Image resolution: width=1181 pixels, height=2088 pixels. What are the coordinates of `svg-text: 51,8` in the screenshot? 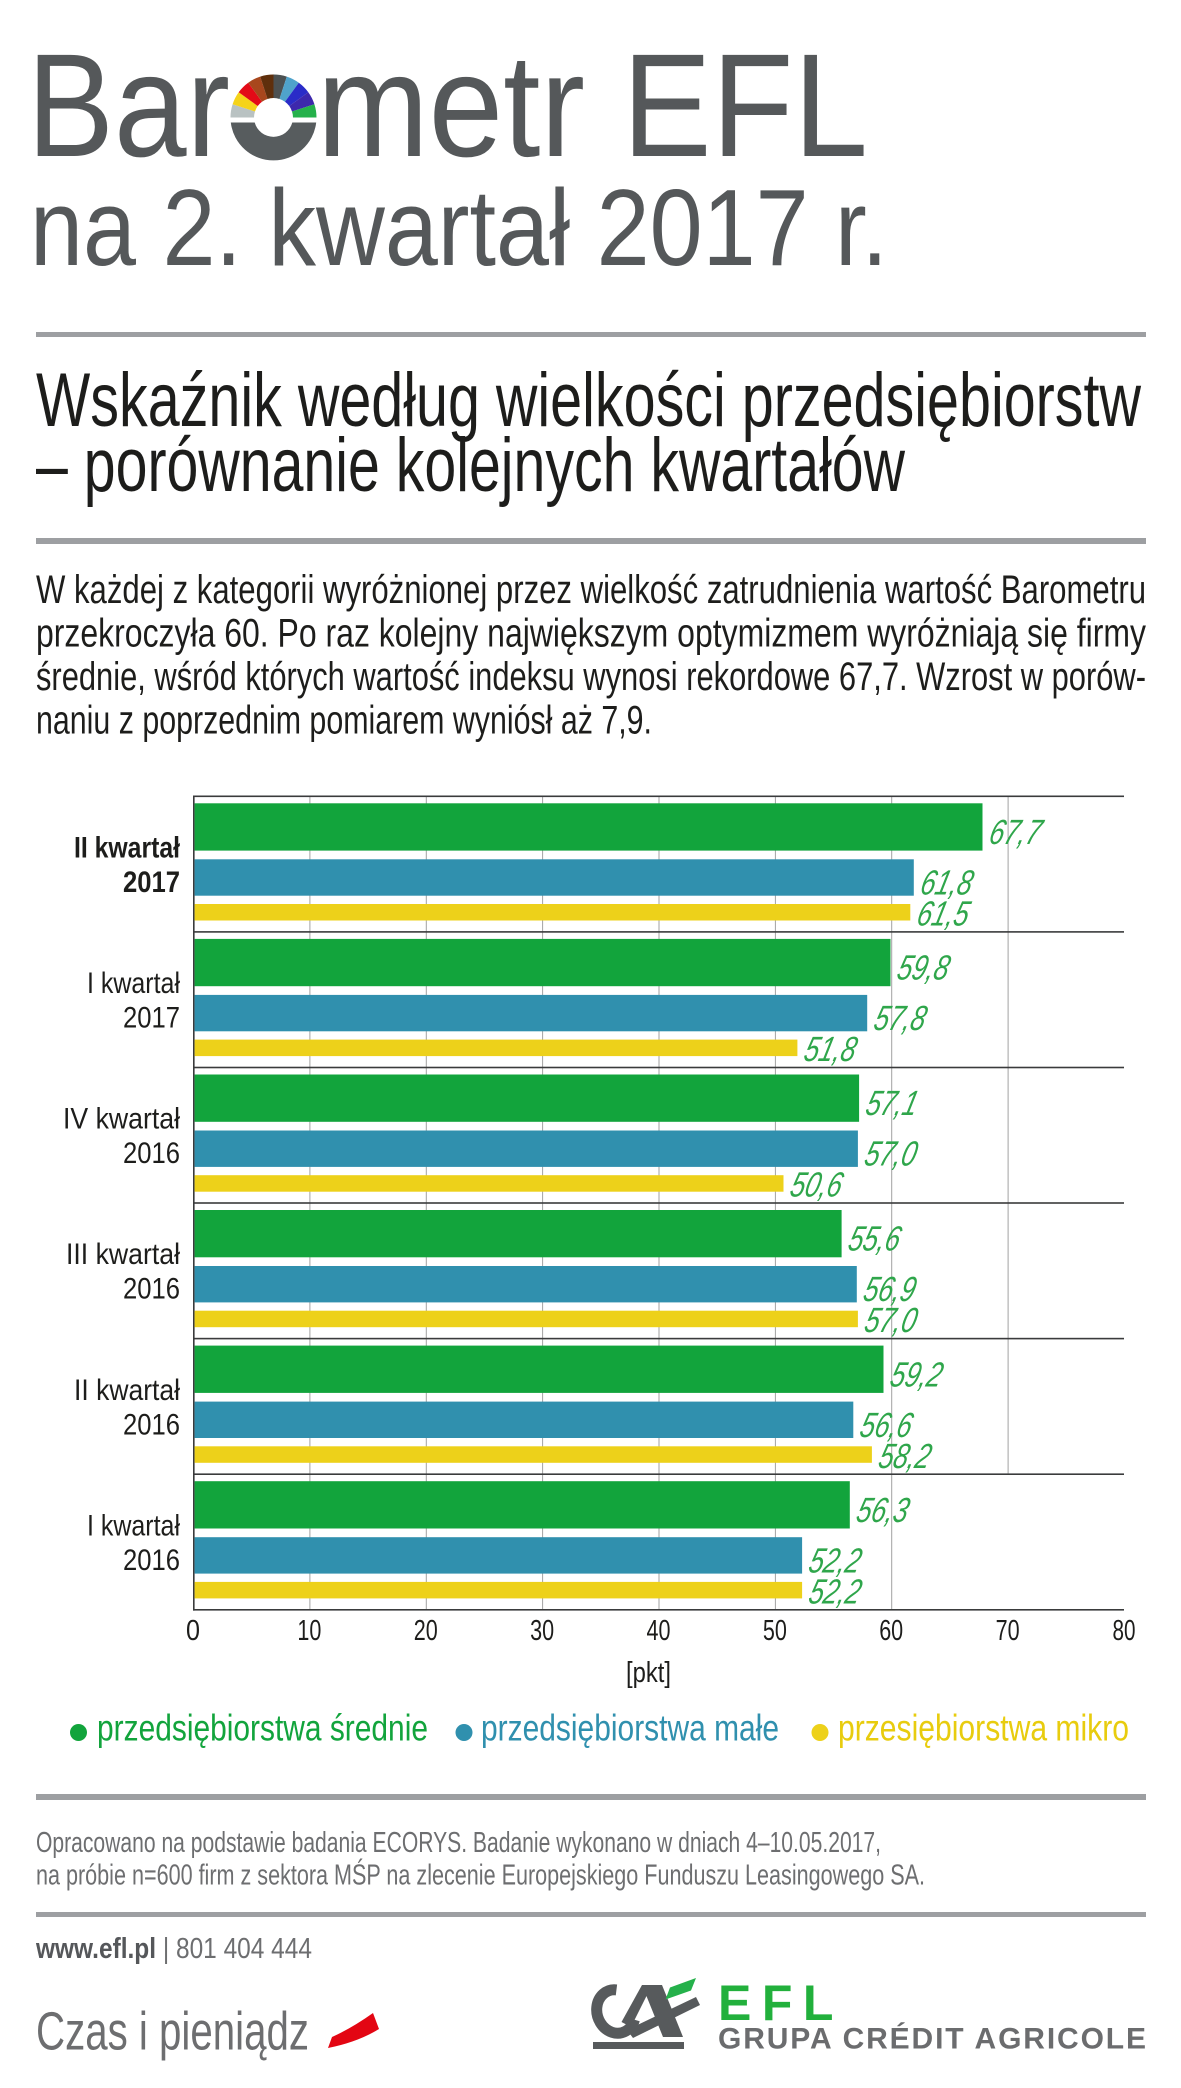 It's located at (830, 1049).